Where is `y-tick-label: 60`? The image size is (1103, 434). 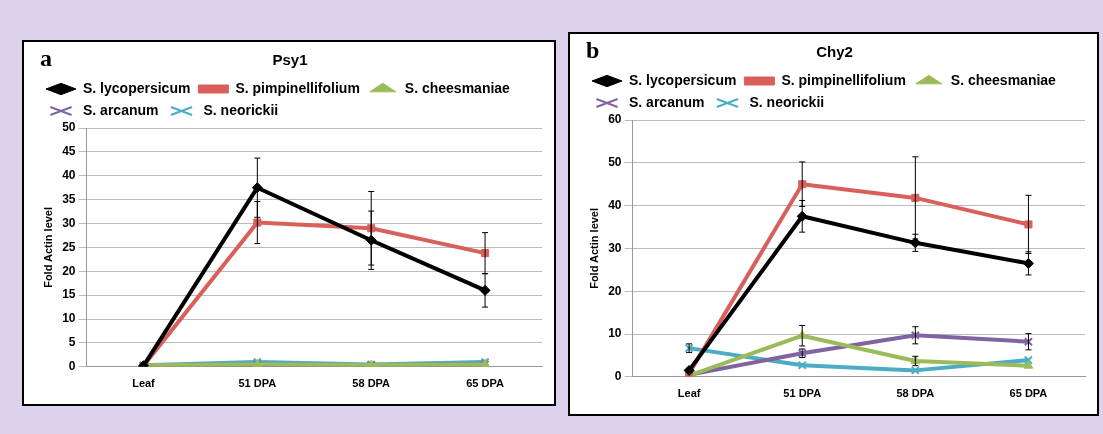
y-tick-label: 60 is located at coordinates (615, 119).